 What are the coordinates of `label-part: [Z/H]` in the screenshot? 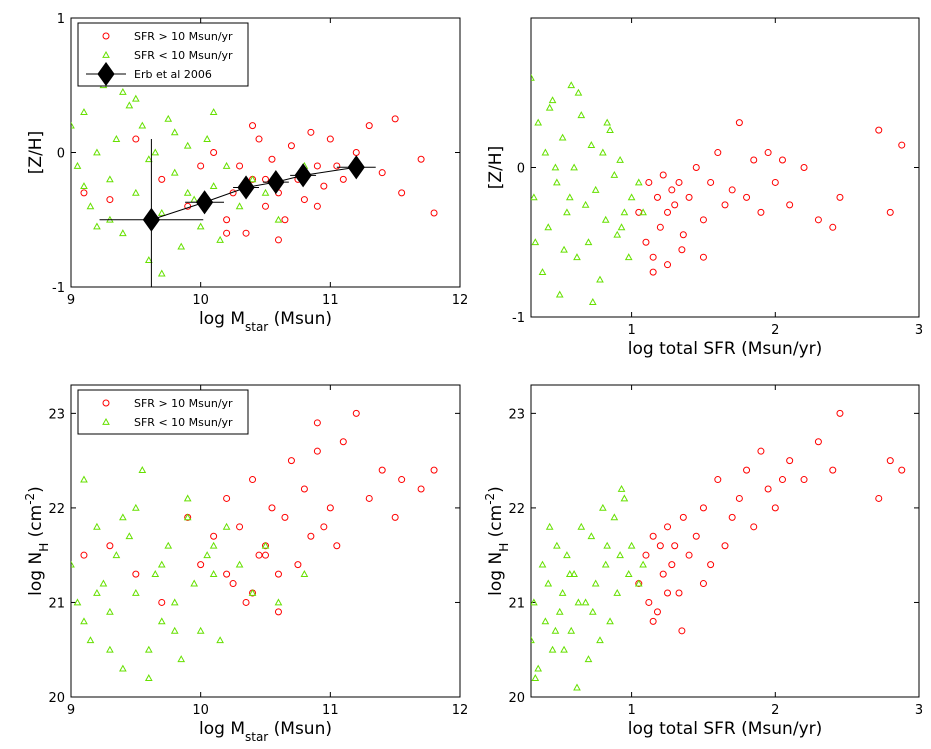 It's located at (36, 152).